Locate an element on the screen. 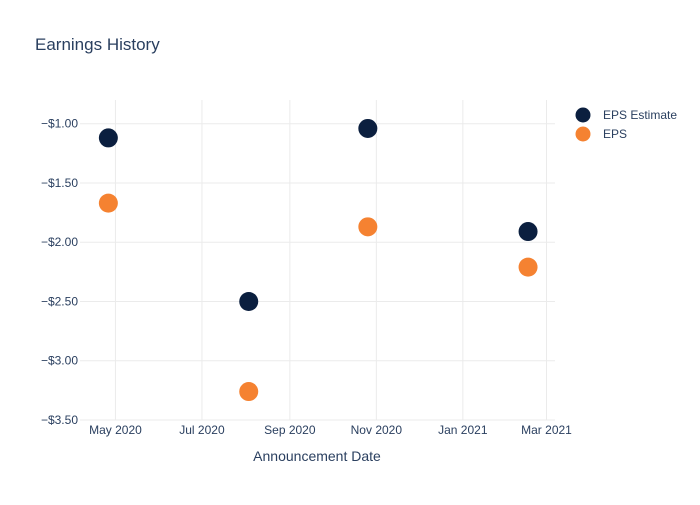 The height and width of the screenshot is (505, 700). legend-item: EPS Estimate is located at coordinates (626, 115).